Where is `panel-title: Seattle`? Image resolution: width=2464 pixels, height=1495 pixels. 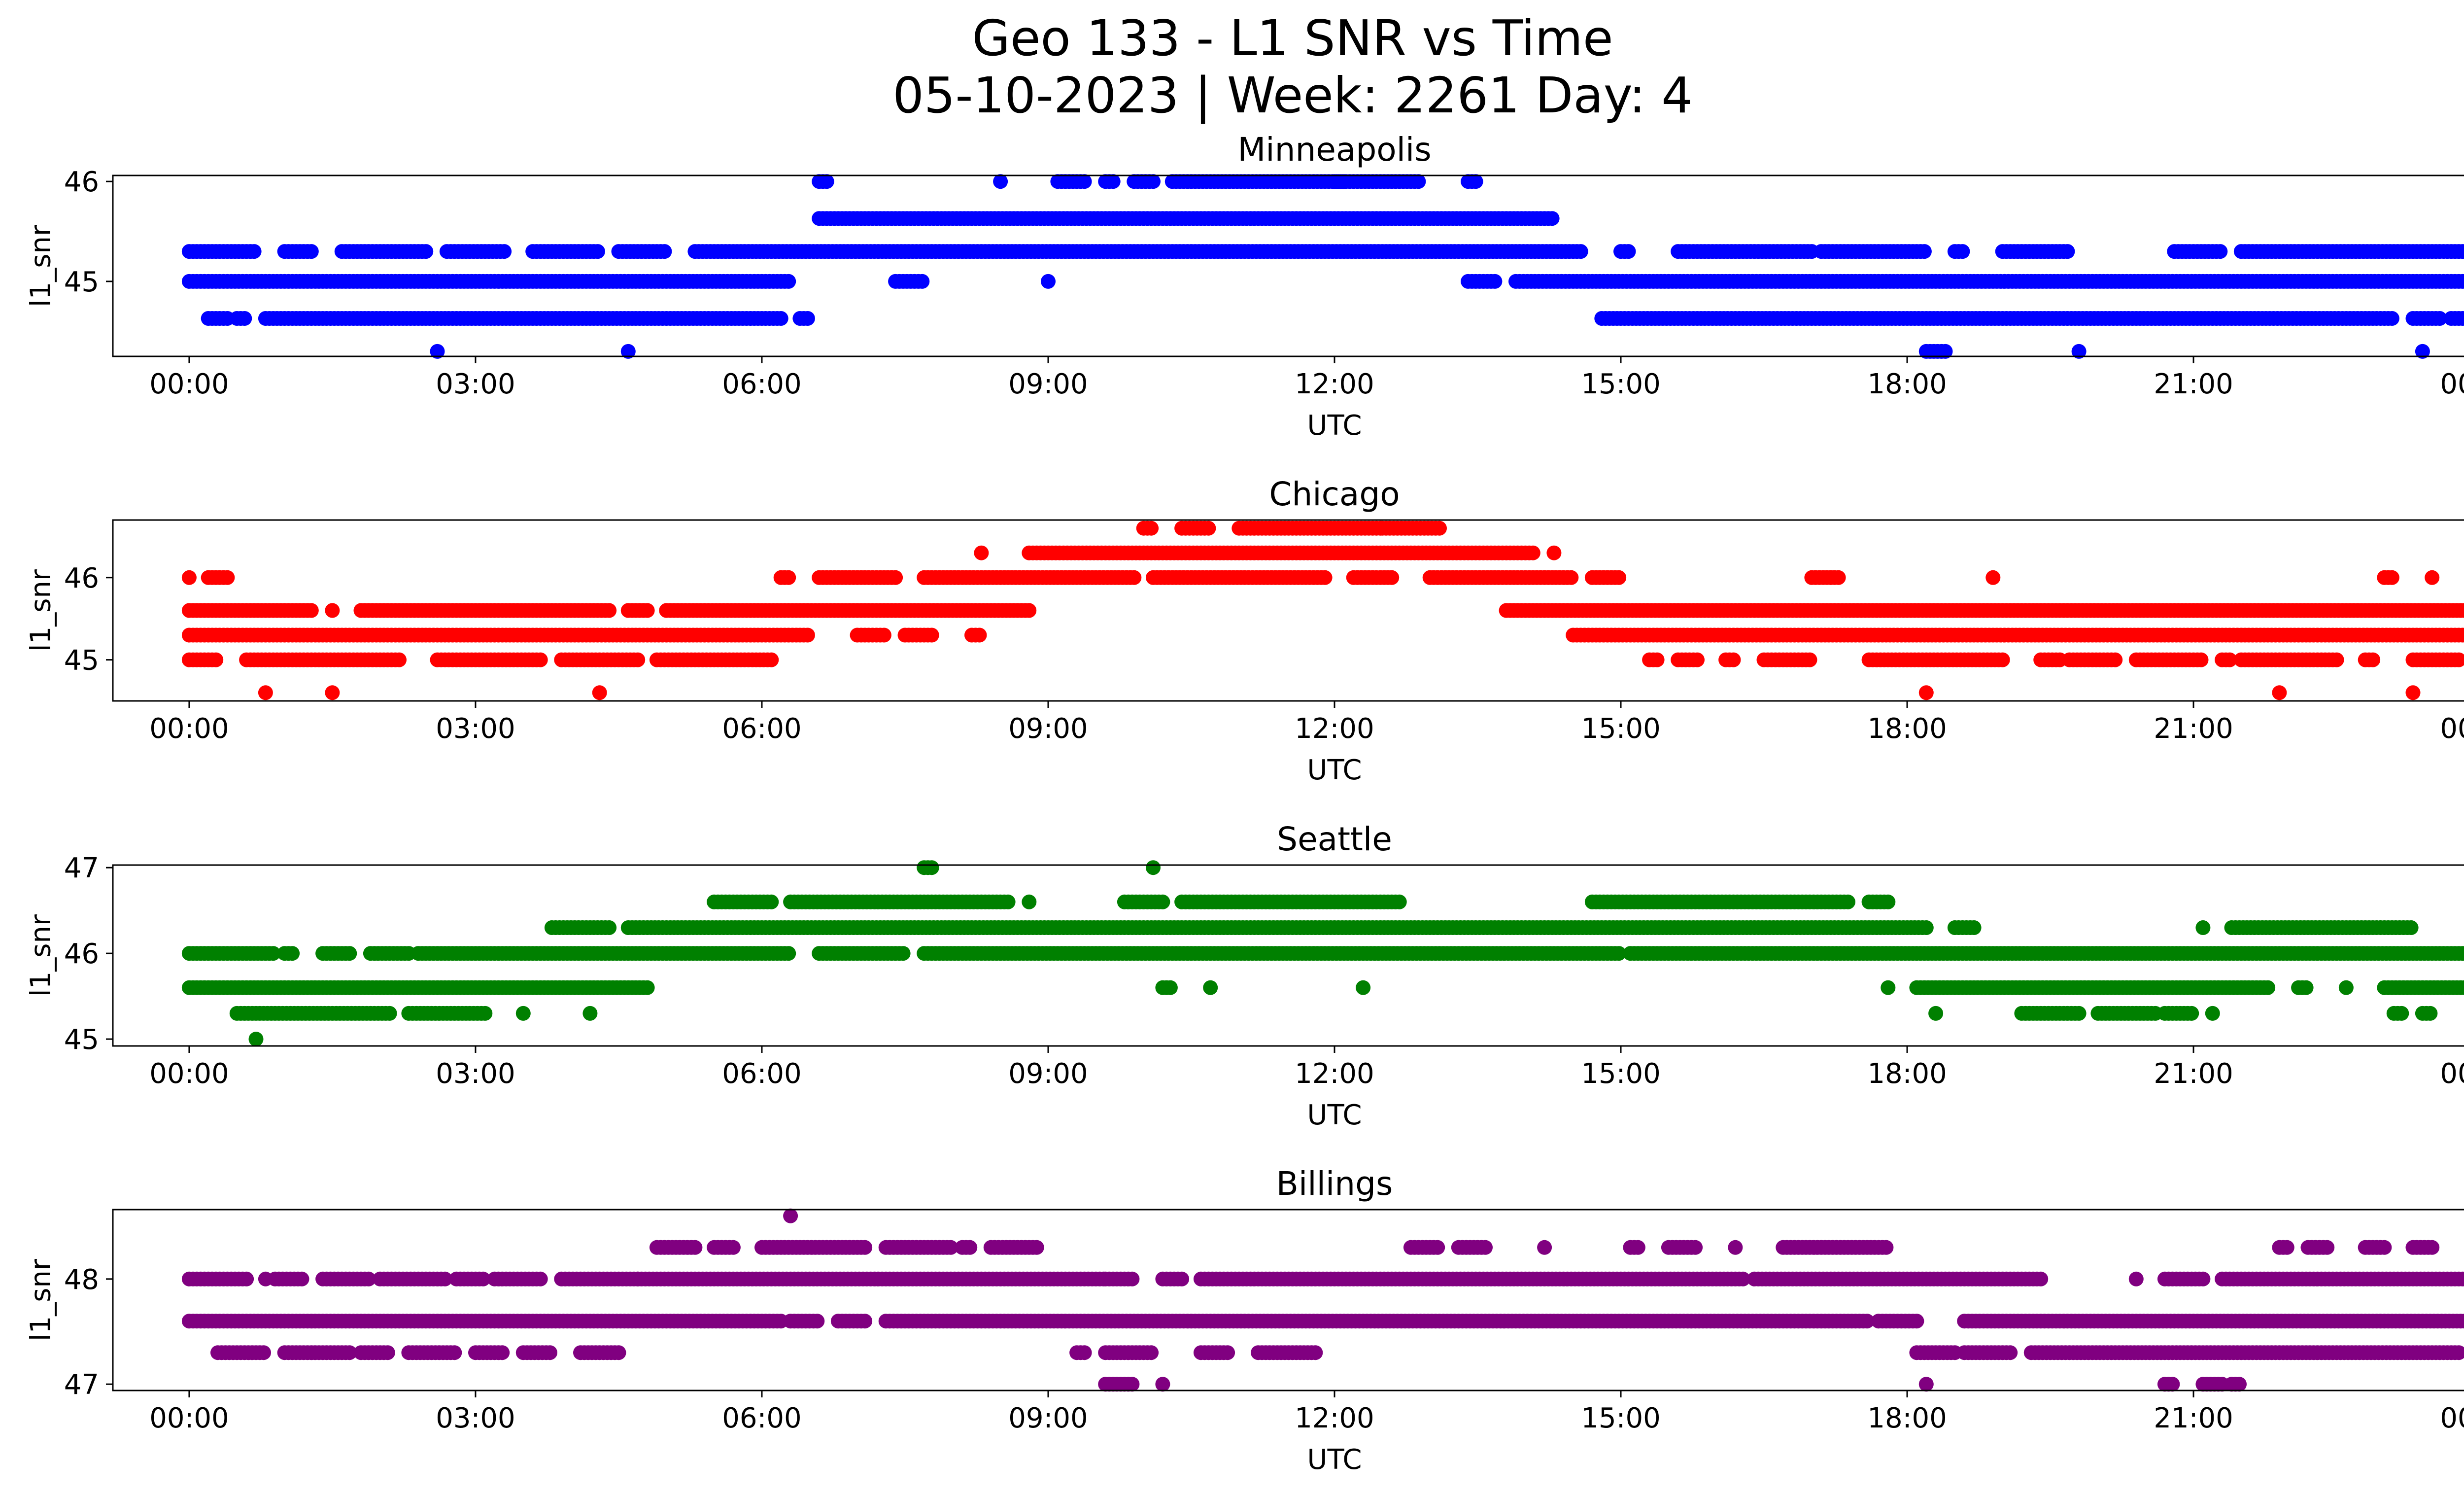
panel-title: Seattle is located at coordinates (1334, 839).